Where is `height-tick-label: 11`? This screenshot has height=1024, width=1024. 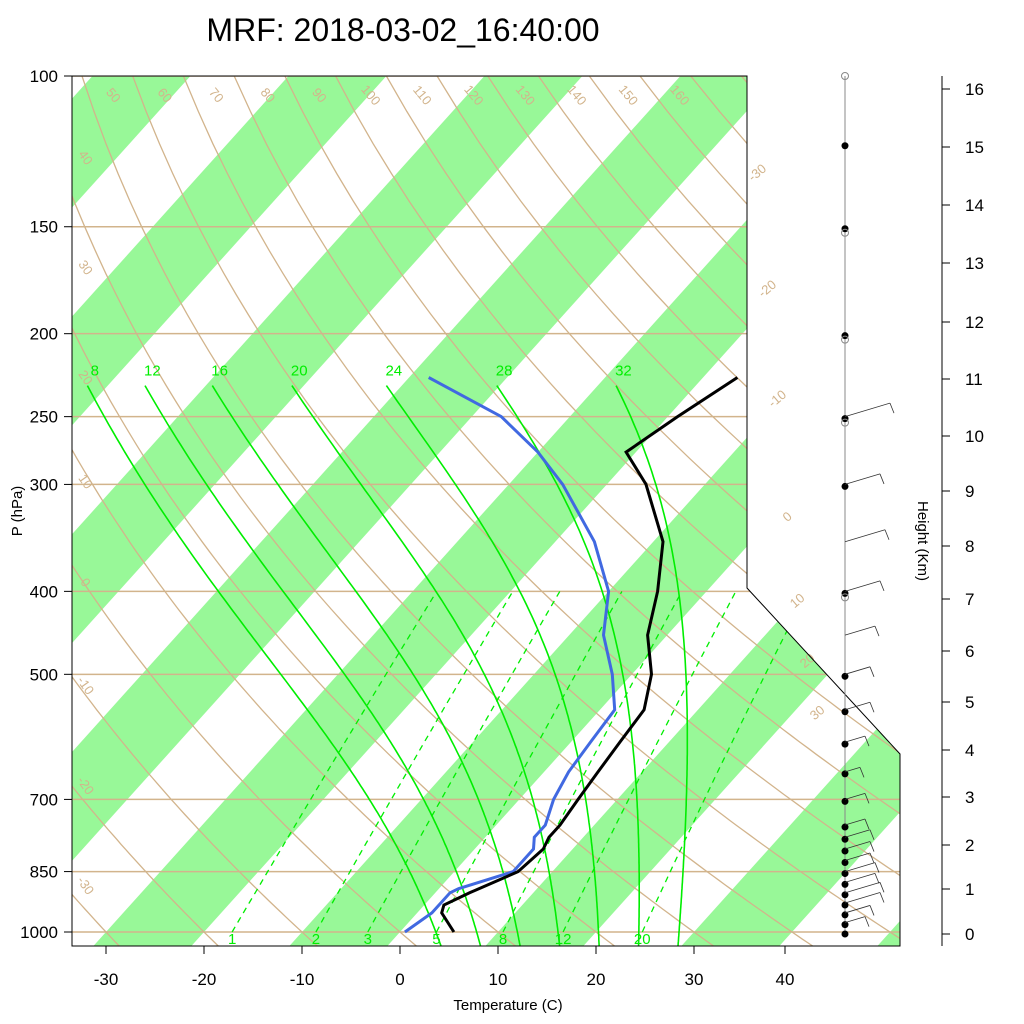
height-tick-label: 11 is located at coordinates (974, 379).